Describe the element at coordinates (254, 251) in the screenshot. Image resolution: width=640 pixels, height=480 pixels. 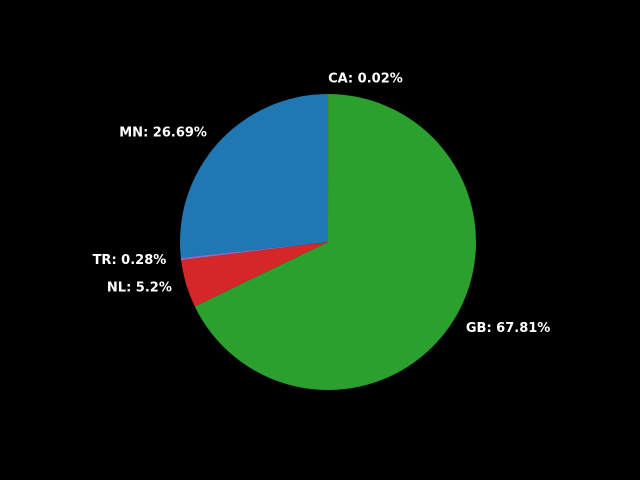
I see `pie-slice-tr` at that location.